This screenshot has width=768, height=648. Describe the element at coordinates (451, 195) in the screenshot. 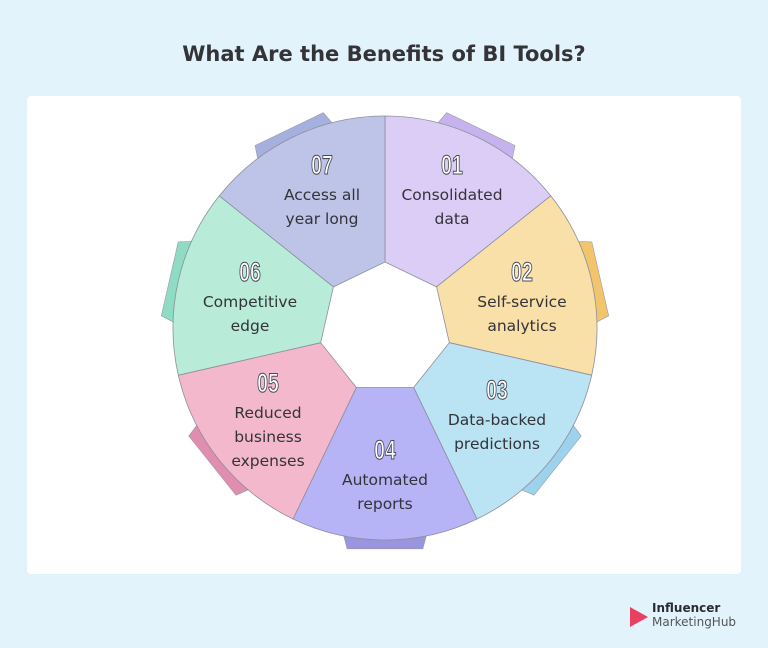

I see `segment-label-line: Consolidated` at that location.